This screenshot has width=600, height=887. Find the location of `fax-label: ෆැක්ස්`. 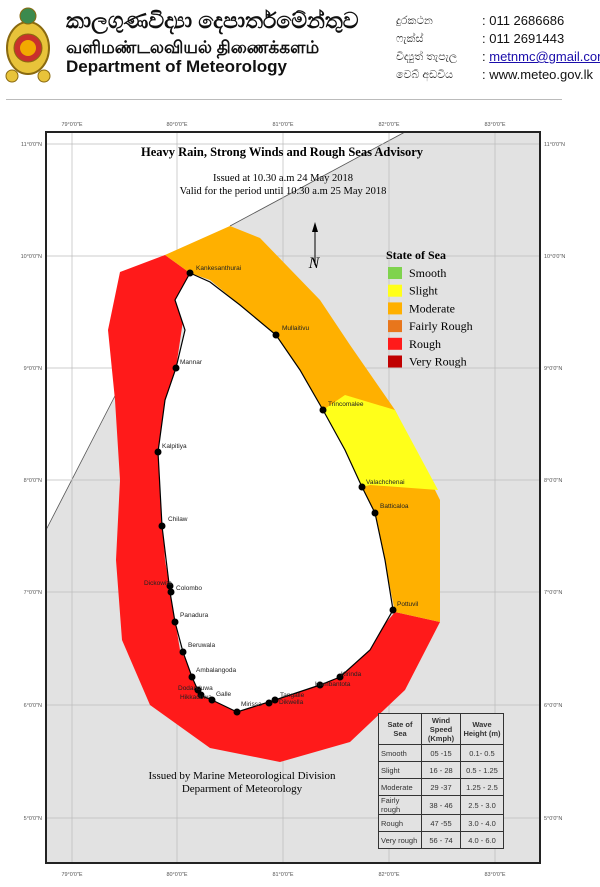

fax-label: ෆැක්ස් is located at coordinates (410, 39).